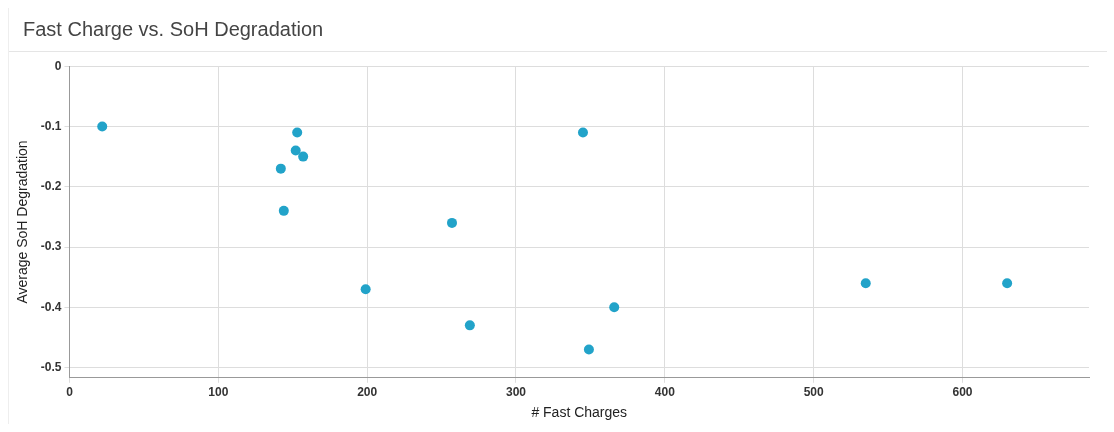  What do you see at coordinates (665, 392) in the screenshot?
I see `x-tick-label: 400` at bounding box center [665, 392].